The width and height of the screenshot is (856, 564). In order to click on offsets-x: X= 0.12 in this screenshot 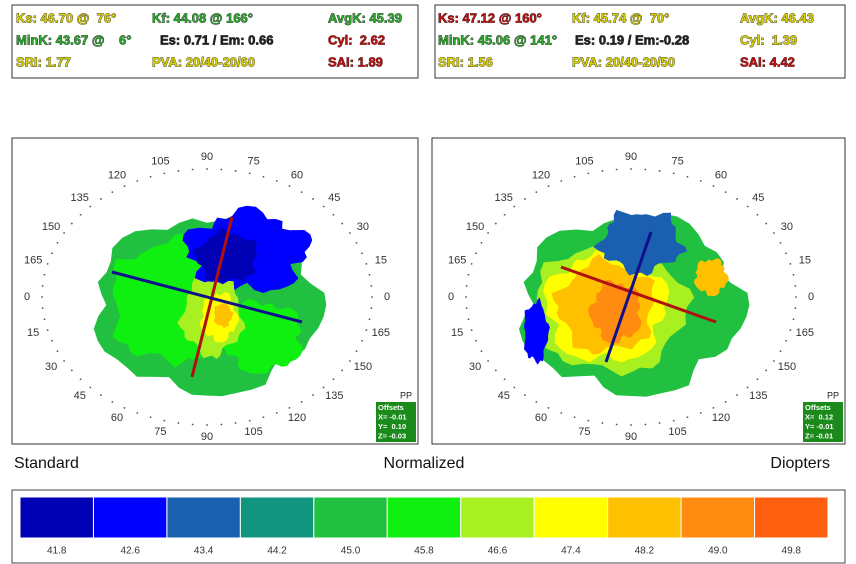, I will do `click(819, 416)`.